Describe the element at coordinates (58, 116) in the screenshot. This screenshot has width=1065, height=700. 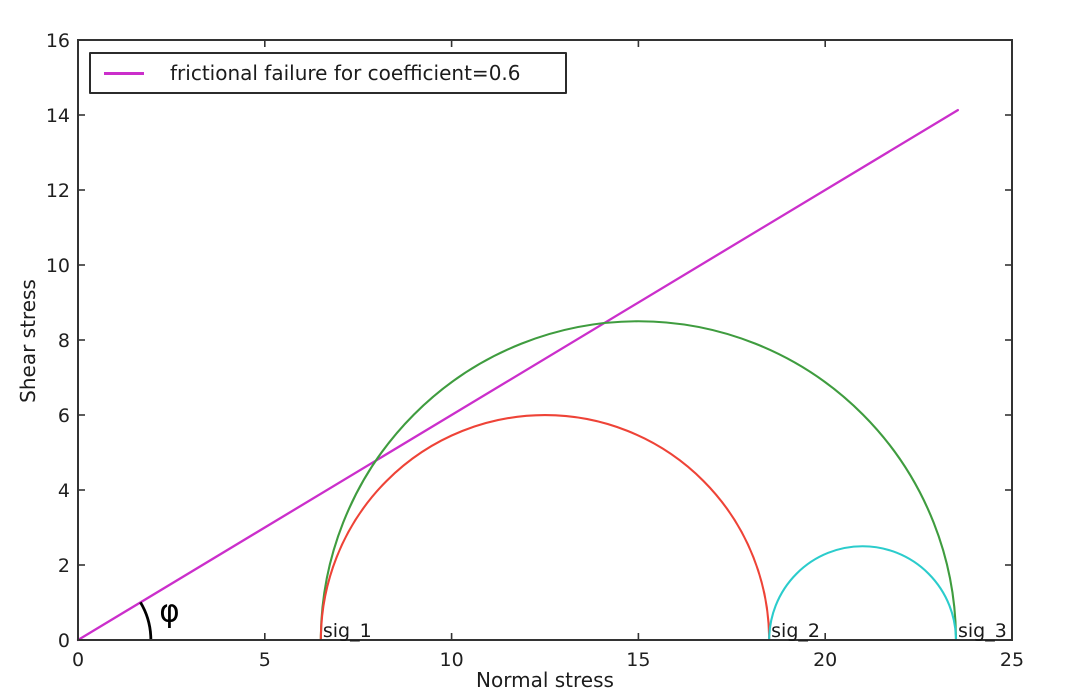
I see `y-tick-label: 14` at that location.